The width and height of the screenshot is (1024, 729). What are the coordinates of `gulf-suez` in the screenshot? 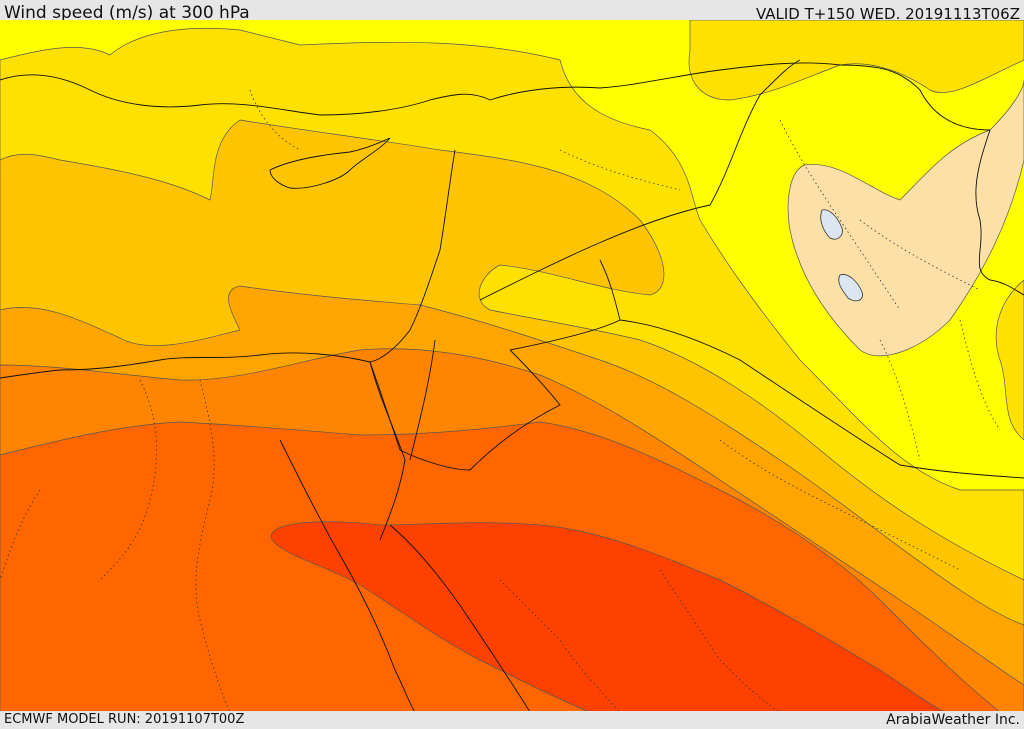 It's located at (387, 451).